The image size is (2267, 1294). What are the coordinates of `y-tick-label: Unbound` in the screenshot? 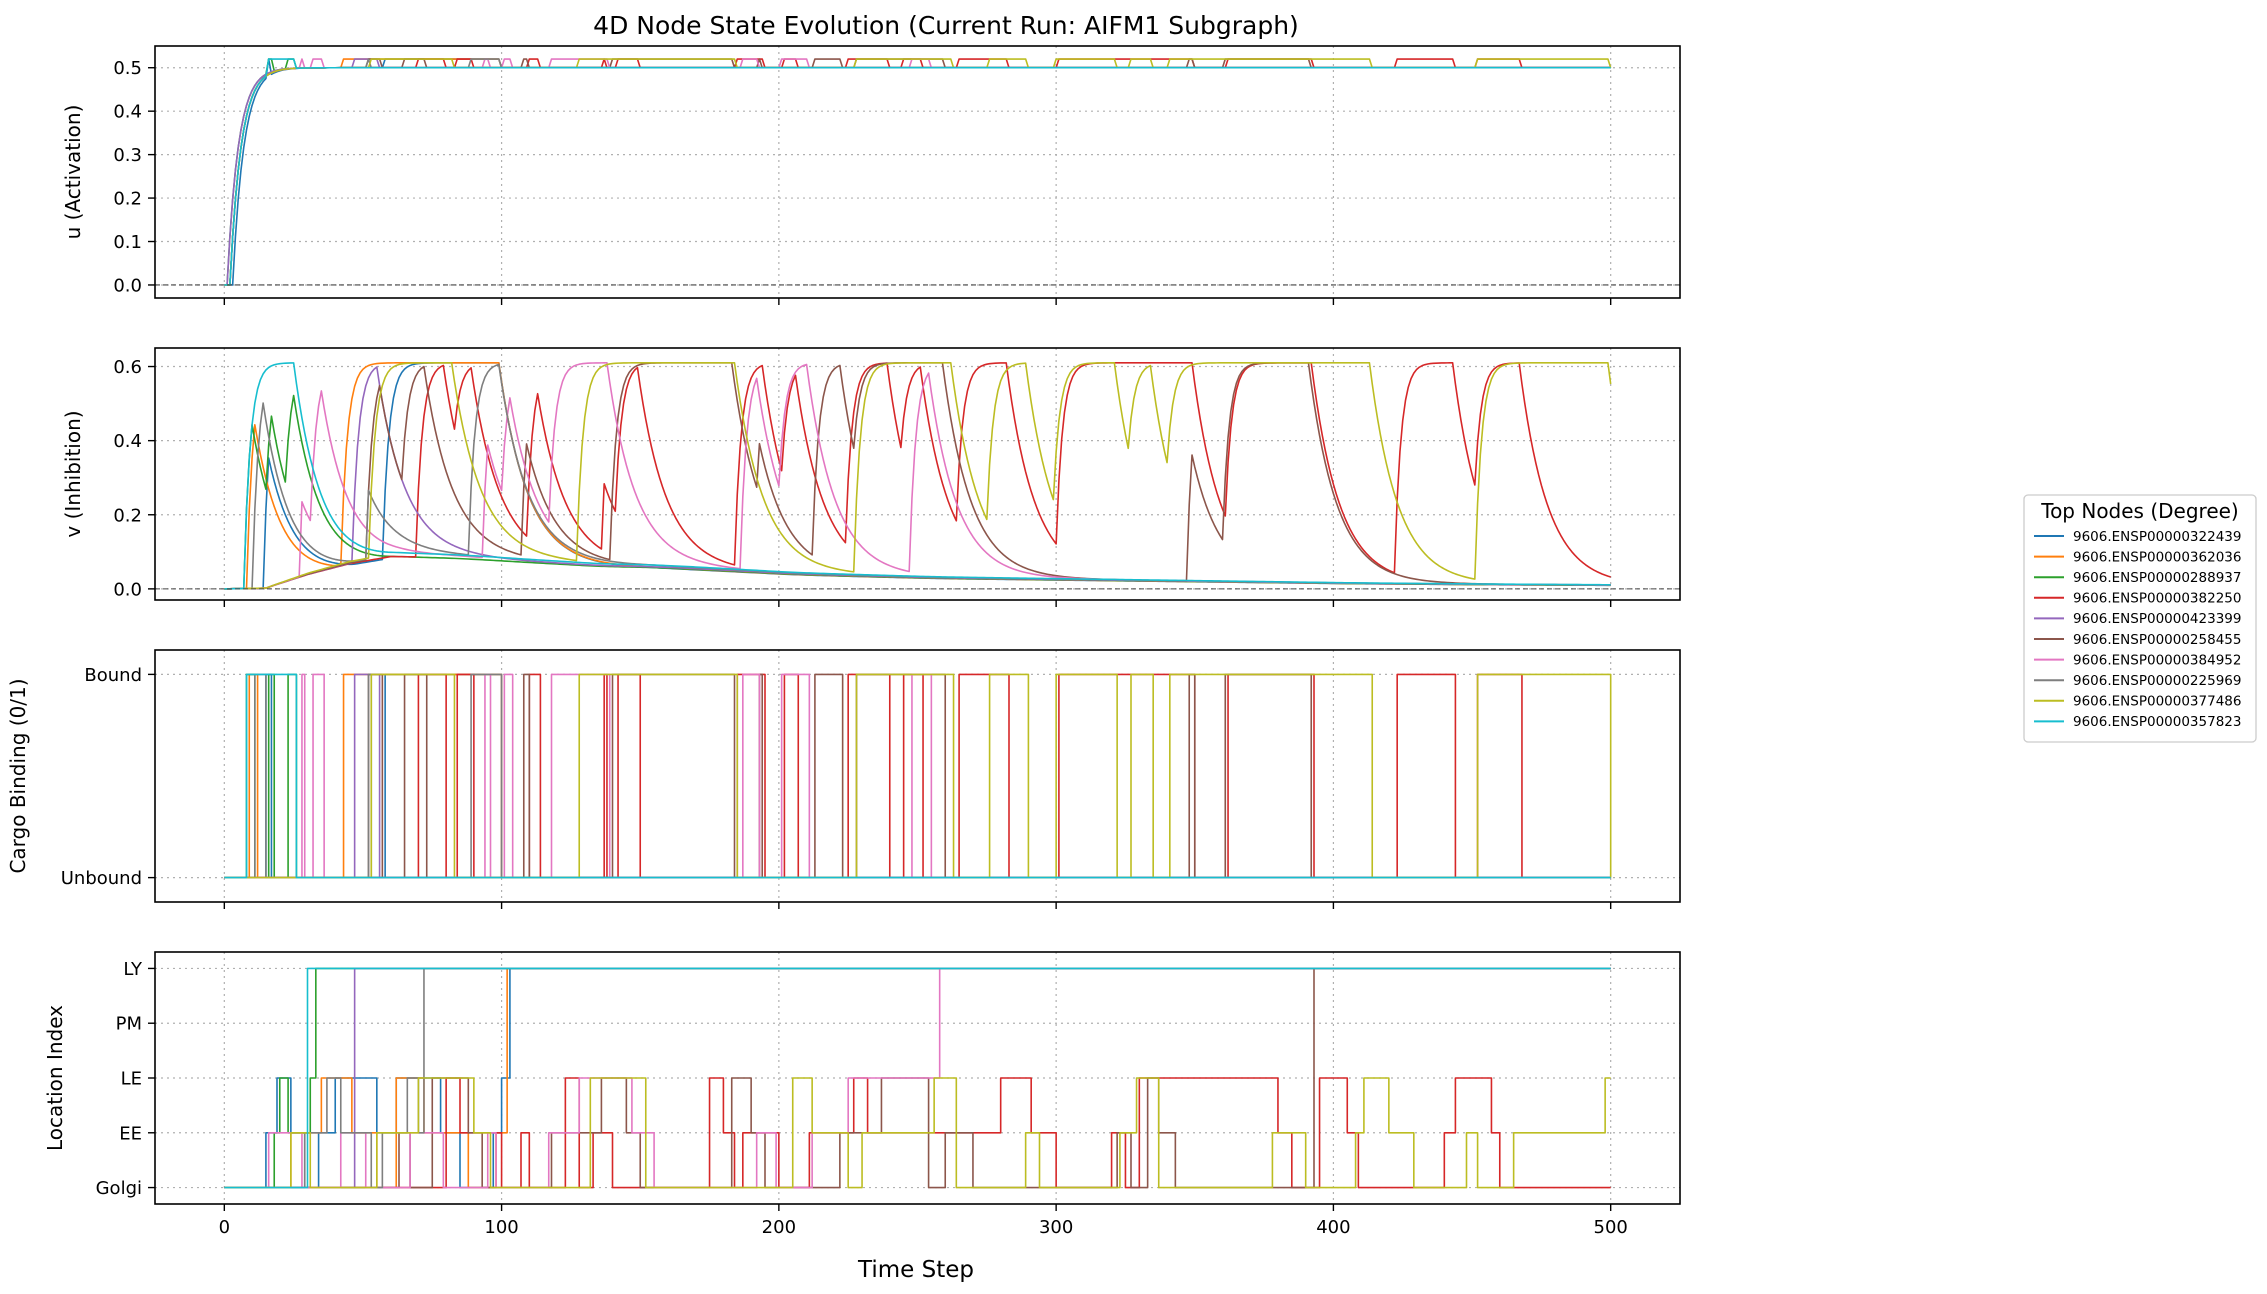 It's located at (101, 878).